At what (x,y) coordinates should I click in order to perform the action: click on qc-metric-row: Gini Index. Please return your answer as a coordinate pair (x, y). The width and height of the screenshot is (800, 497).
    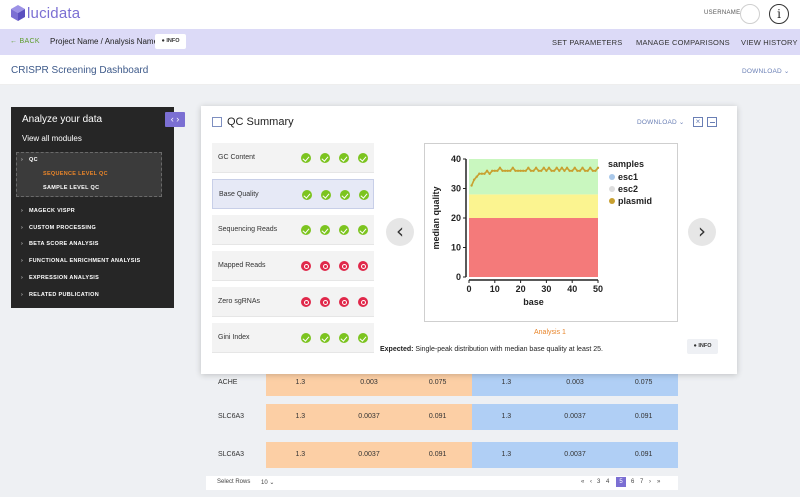
    Looking at the image, I should click on (293, 338).